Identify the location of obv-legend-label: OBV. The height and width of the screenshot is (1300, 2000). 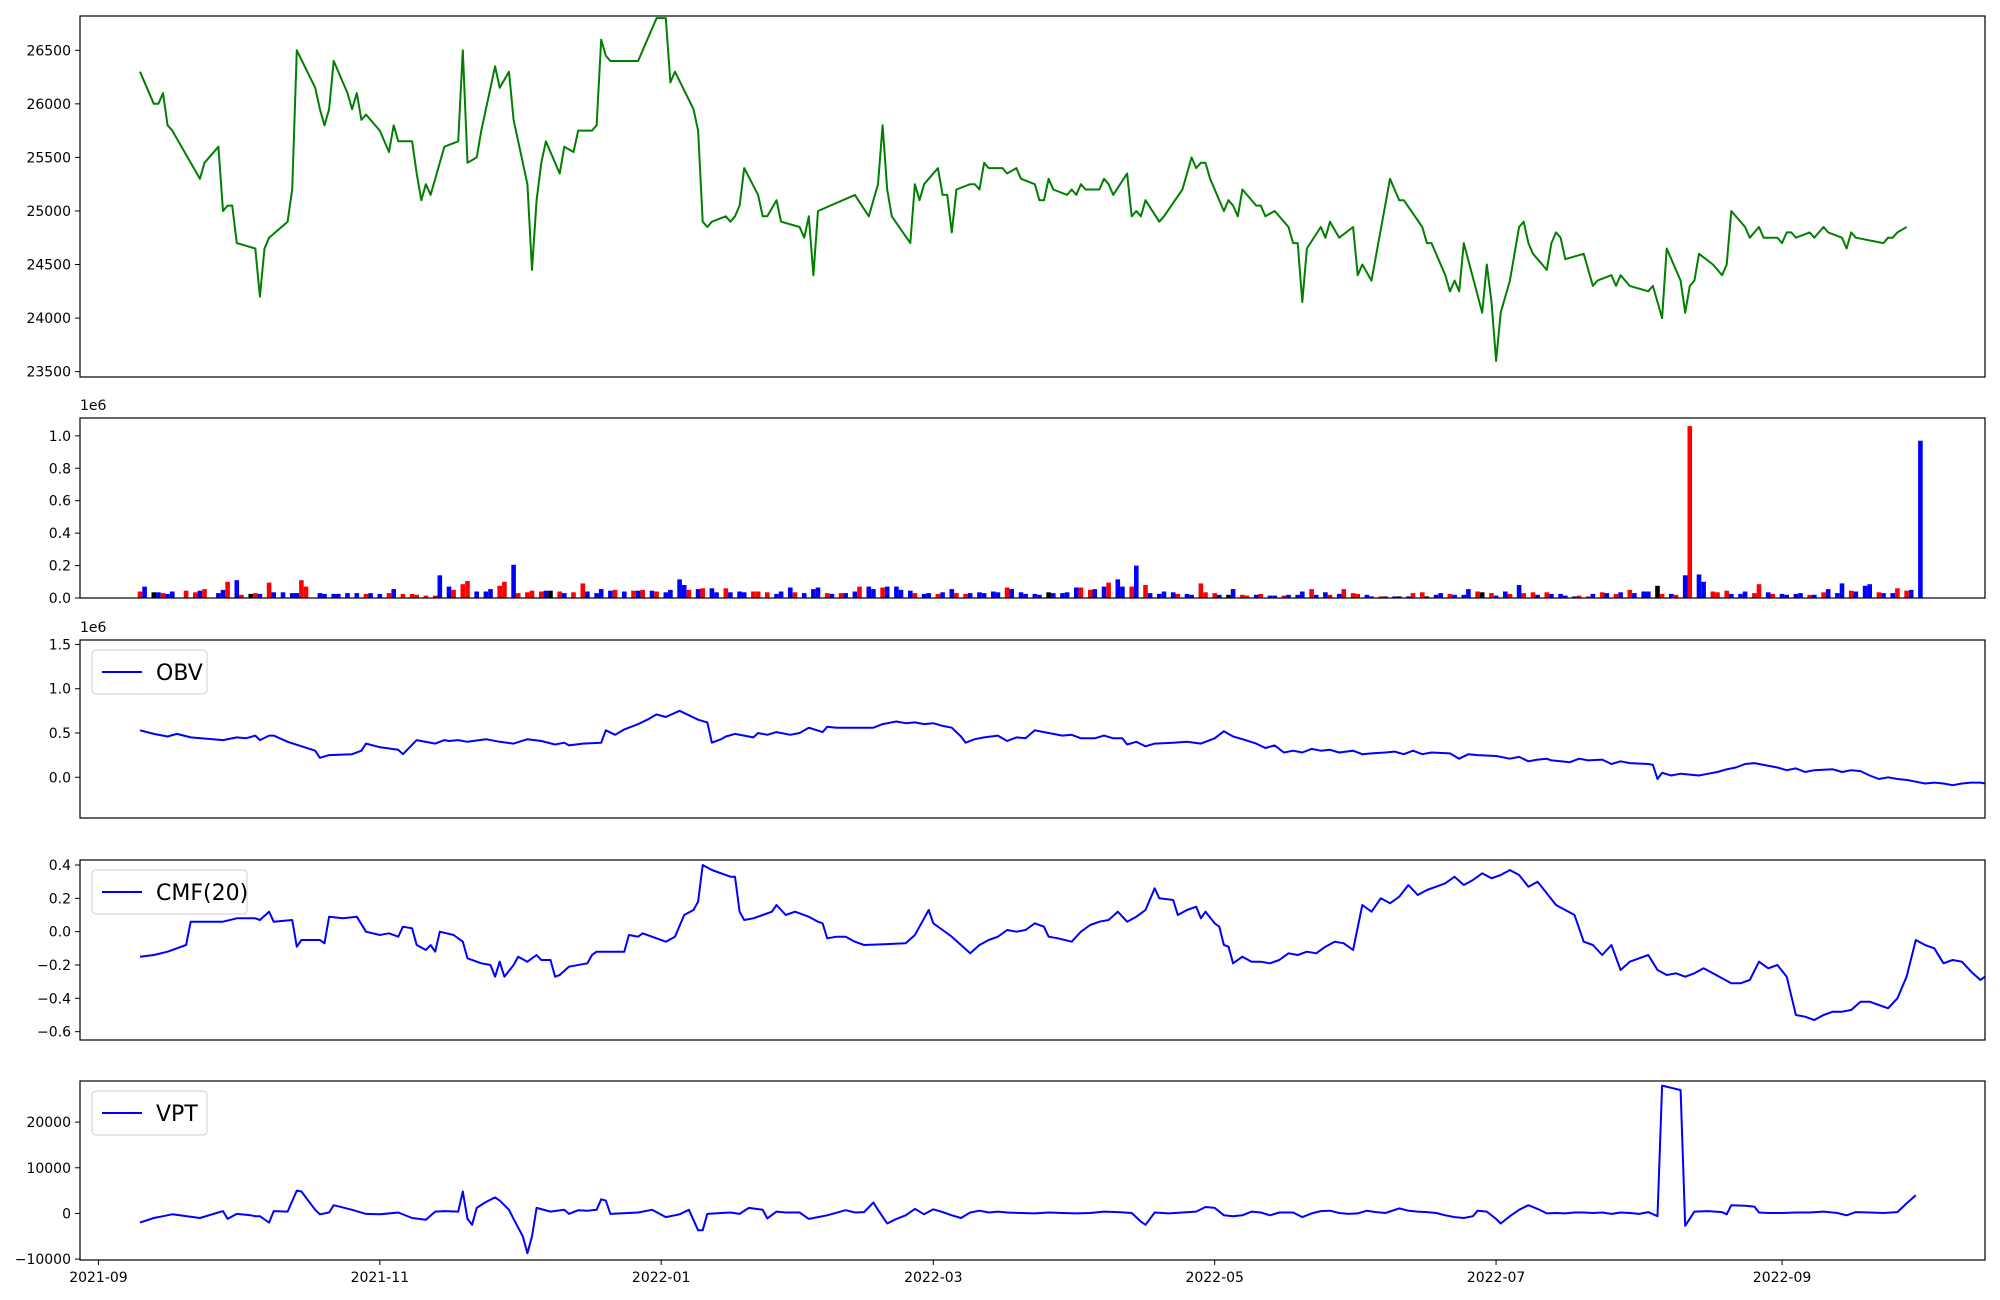
(179, 673).